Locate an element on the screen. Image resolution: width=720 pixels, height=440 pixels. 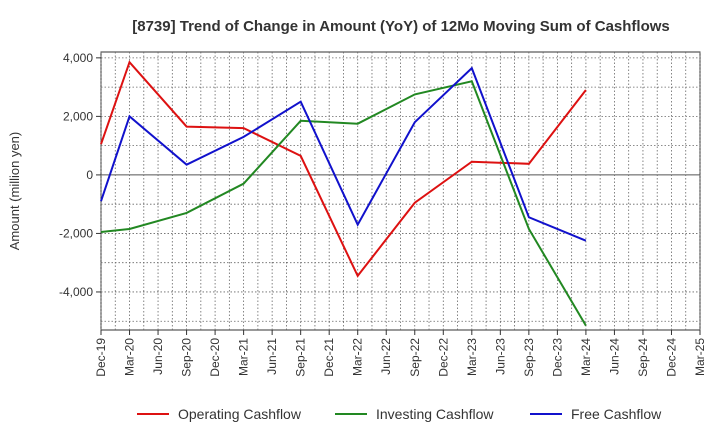
x-tick-label: Sep-23 is located at coordinates (529, 357).